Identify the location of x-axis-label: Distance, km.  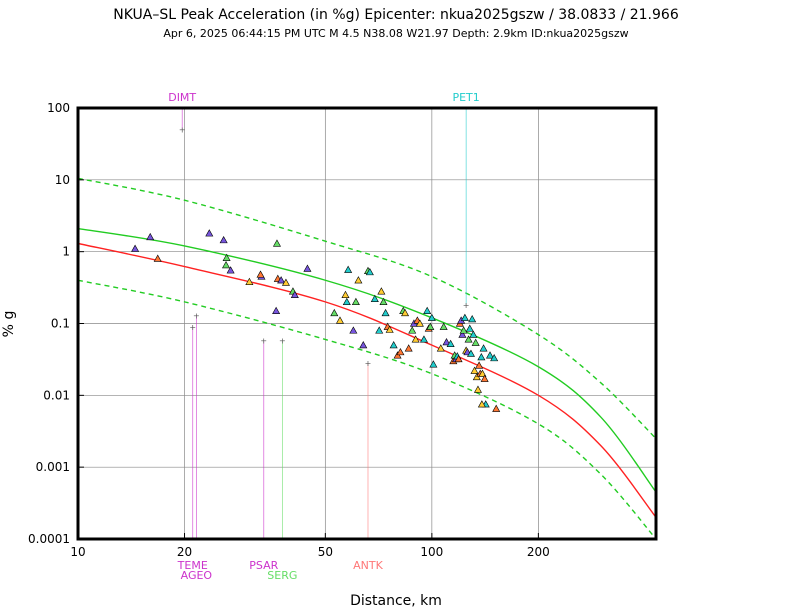
(396, 601).